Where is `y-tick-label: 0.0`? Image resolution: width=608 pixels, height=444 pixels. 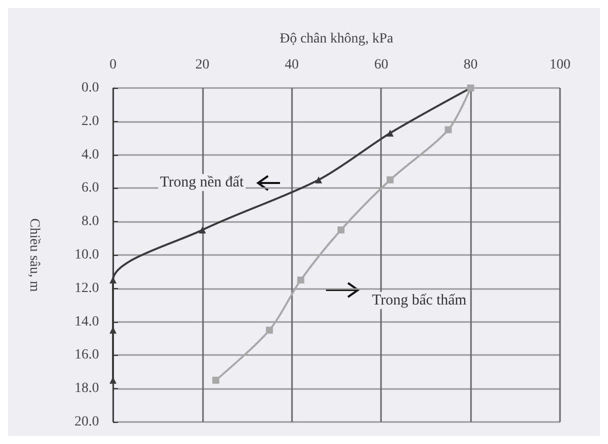 y-tick-label: 0.0 is located at coordinates (90, 88).